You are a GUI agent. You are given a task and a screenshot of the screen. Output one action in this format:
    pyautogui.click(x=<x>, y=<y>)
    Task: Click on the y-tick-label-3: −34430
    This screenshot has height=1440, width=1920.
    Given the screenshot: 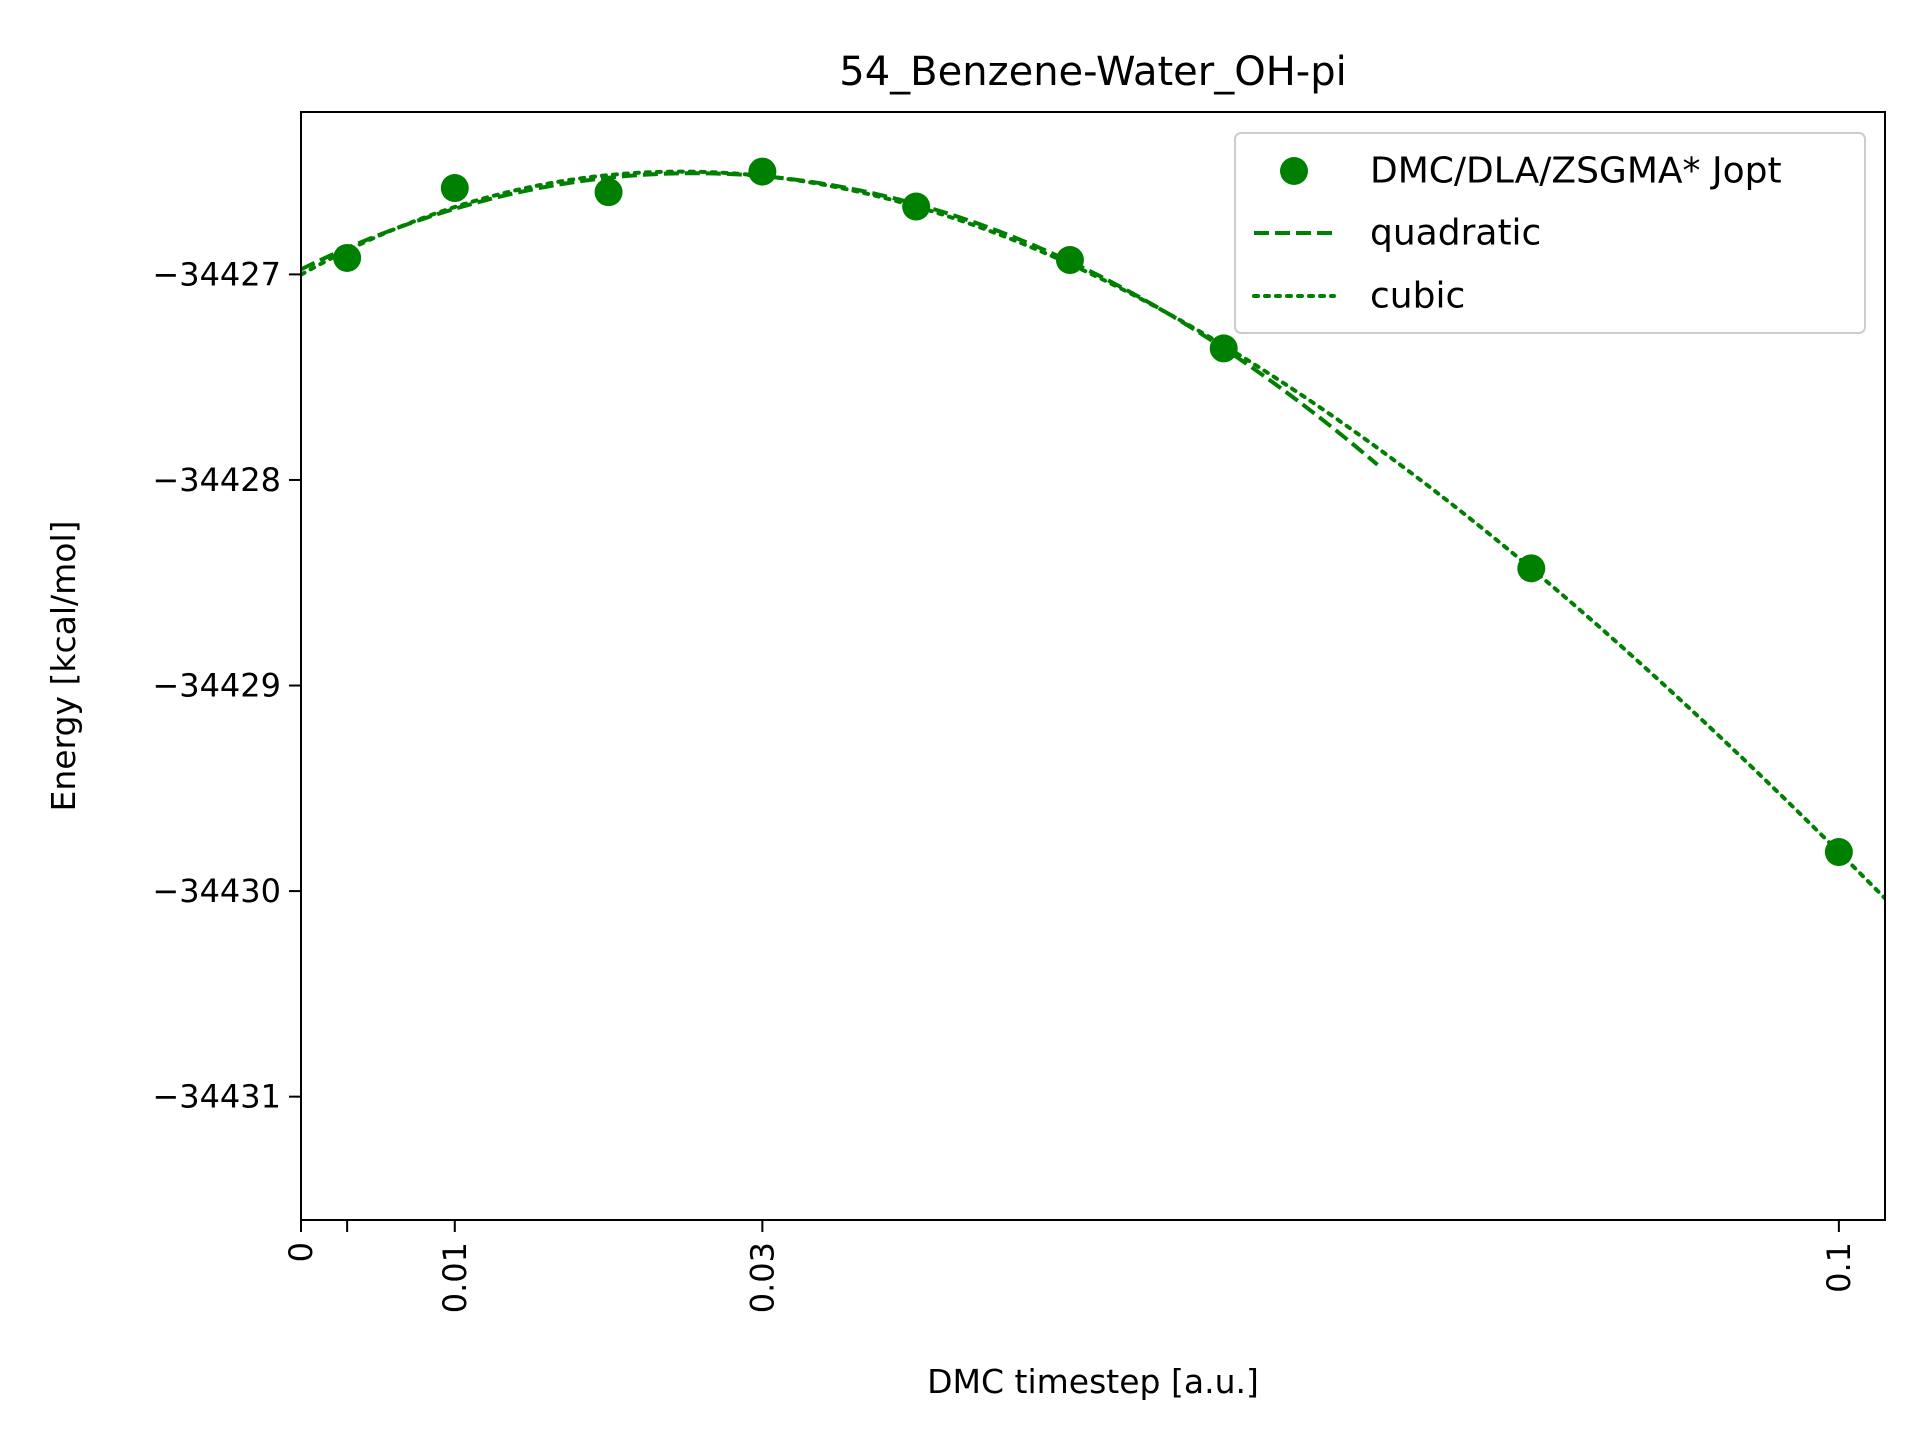 What is the action you would take?
    pyautogui.click(x=216, y=891)
    